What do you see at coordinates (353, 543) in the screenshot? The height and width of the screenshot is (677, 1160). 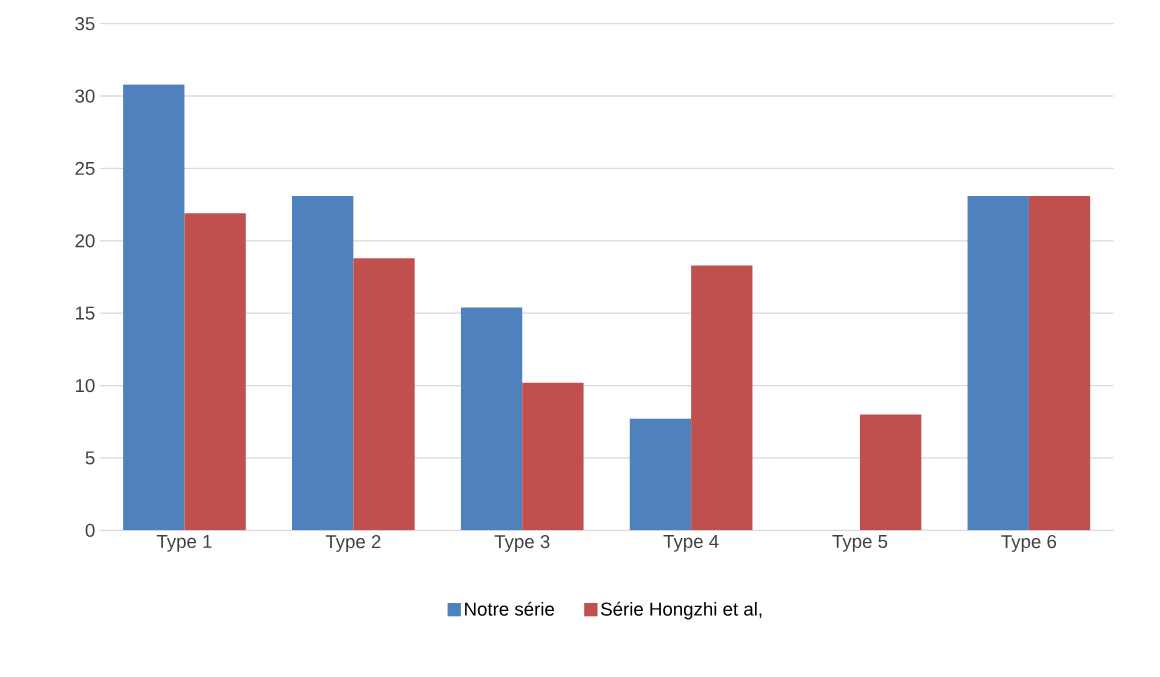 I see `x-tick-label: Type 2` at bounding box center [353, 543].